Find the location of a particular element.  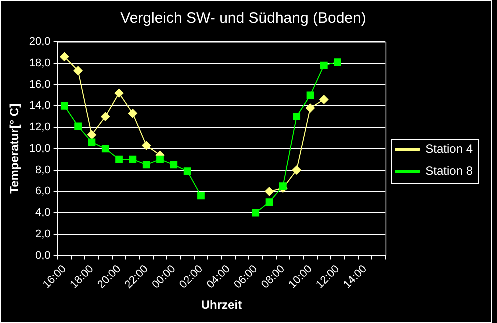

y-tick-label: 10,0 is located at coordinates (40, 148).